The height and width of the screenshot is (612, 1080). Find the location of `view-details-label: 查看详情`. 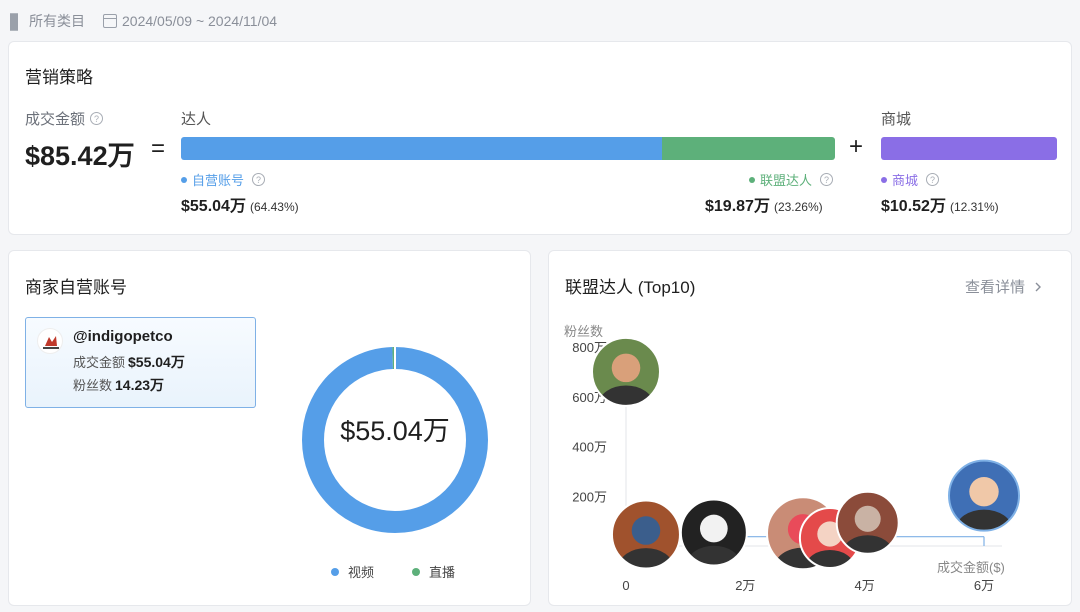

view-details-label: 查看详情 is located at coordinates (994, 287).